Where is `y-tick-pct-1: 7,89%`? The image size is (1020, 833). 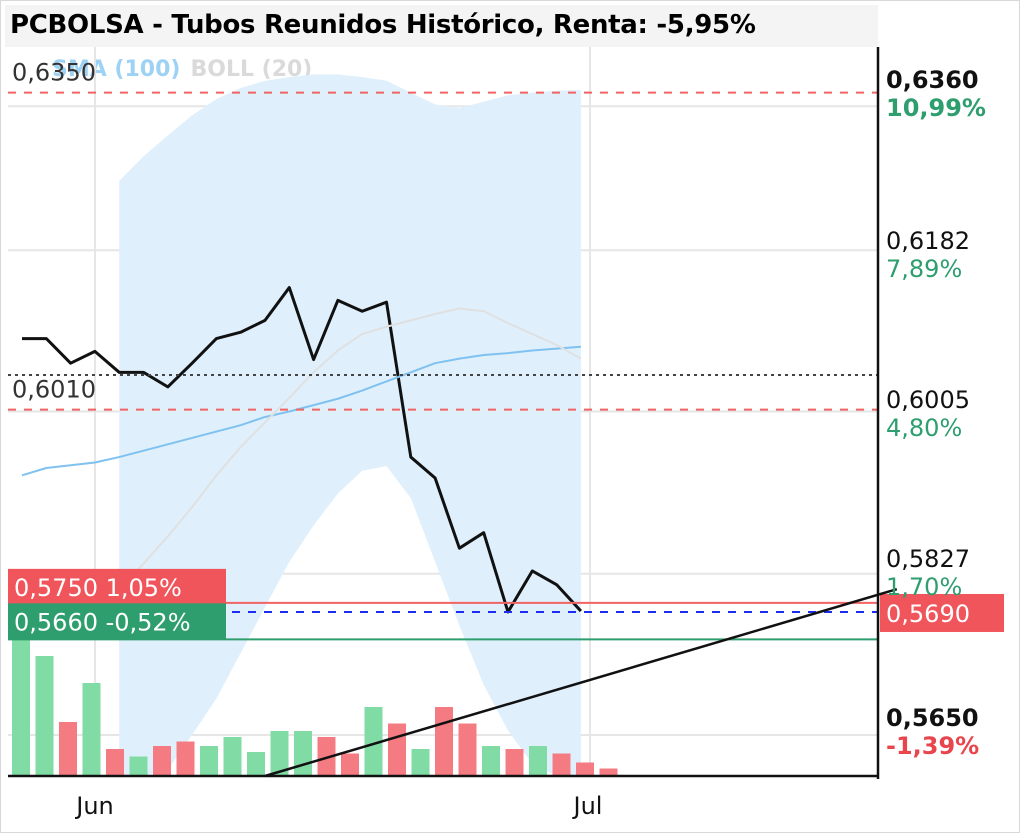 y-tick-pct-1: 7,89% is located at coordinates (924, 269).